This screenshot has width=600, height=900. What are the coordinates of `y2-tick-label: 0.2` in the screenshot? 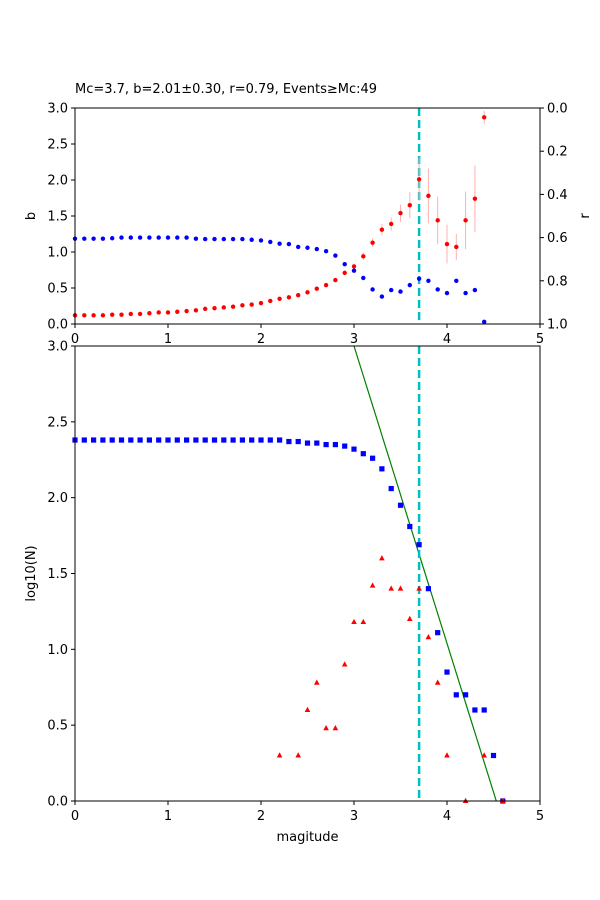 It's located at (557, 152).